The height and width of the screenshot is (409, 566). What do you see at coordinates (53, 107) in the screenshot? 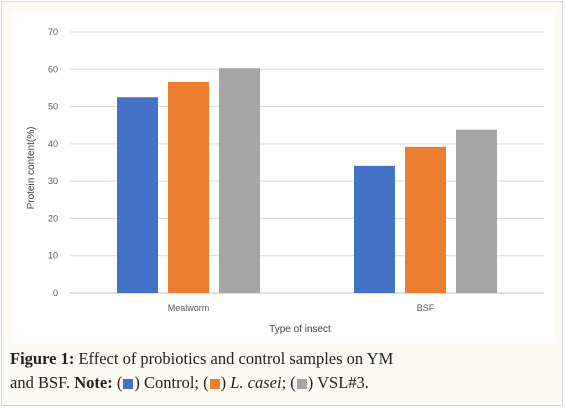
I see `y-tick-label: 50` at bounding box center [53, 107].